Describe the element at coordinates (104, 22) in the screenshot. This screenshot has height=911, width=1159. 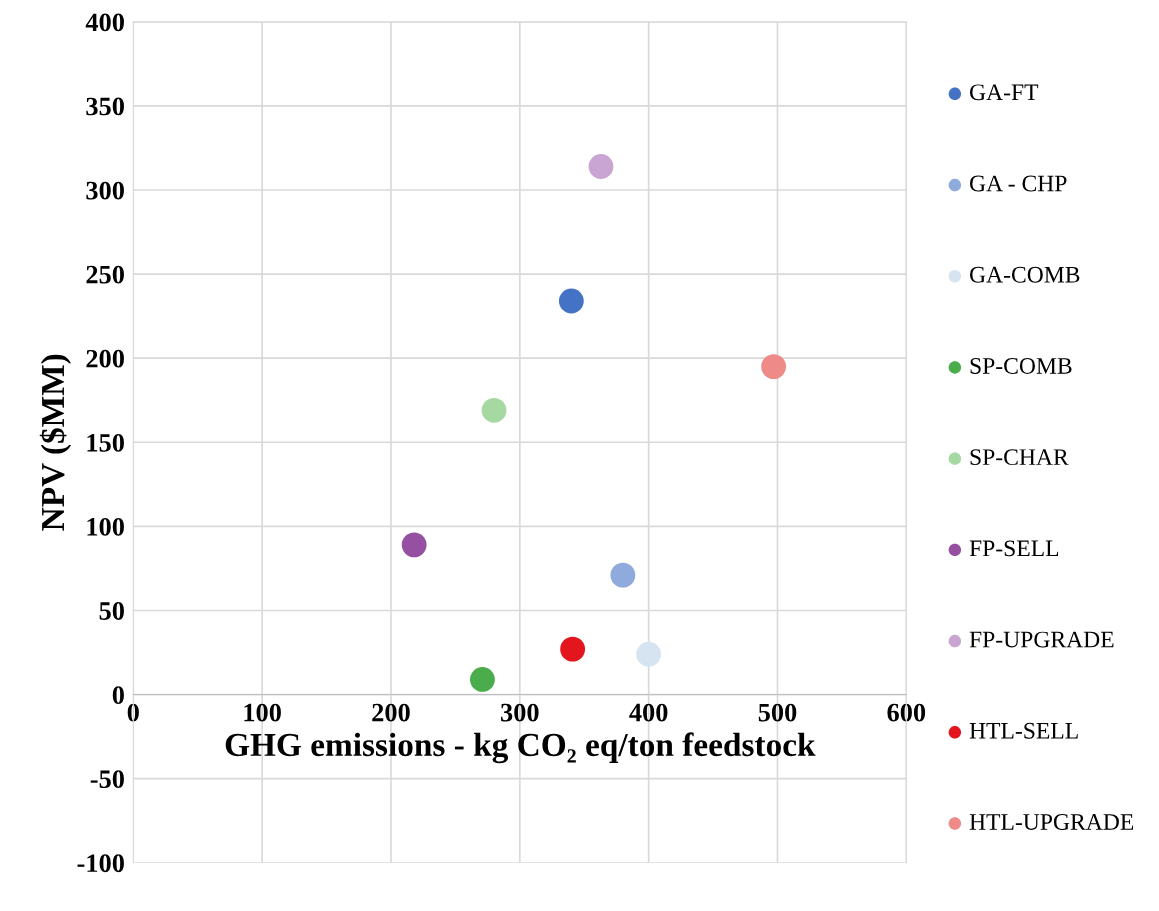
I see `y-tick-label: 400` at that location.